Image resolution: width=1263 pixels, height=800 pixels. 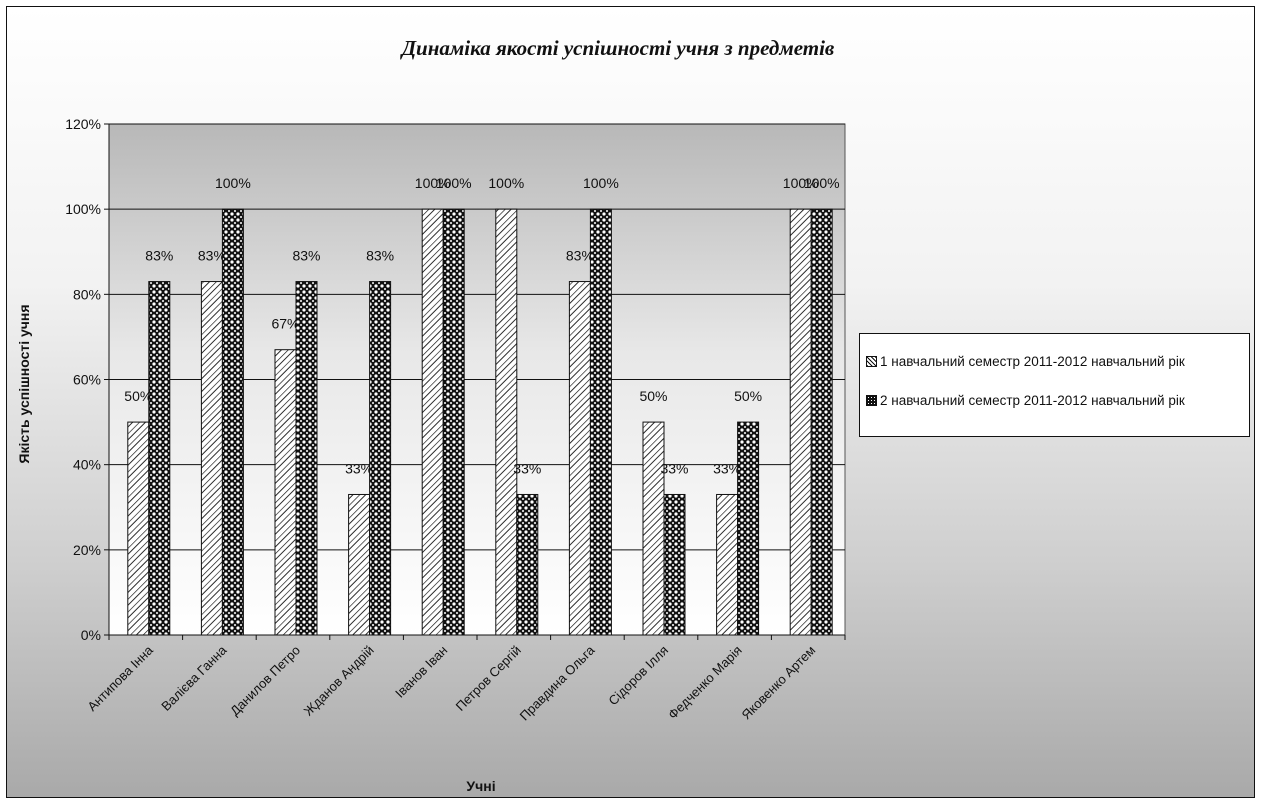 What do you see at coordinates (91, 635) in the screenshot?
I see `y-tick-label: 0%` at bounding box center [91, 635].